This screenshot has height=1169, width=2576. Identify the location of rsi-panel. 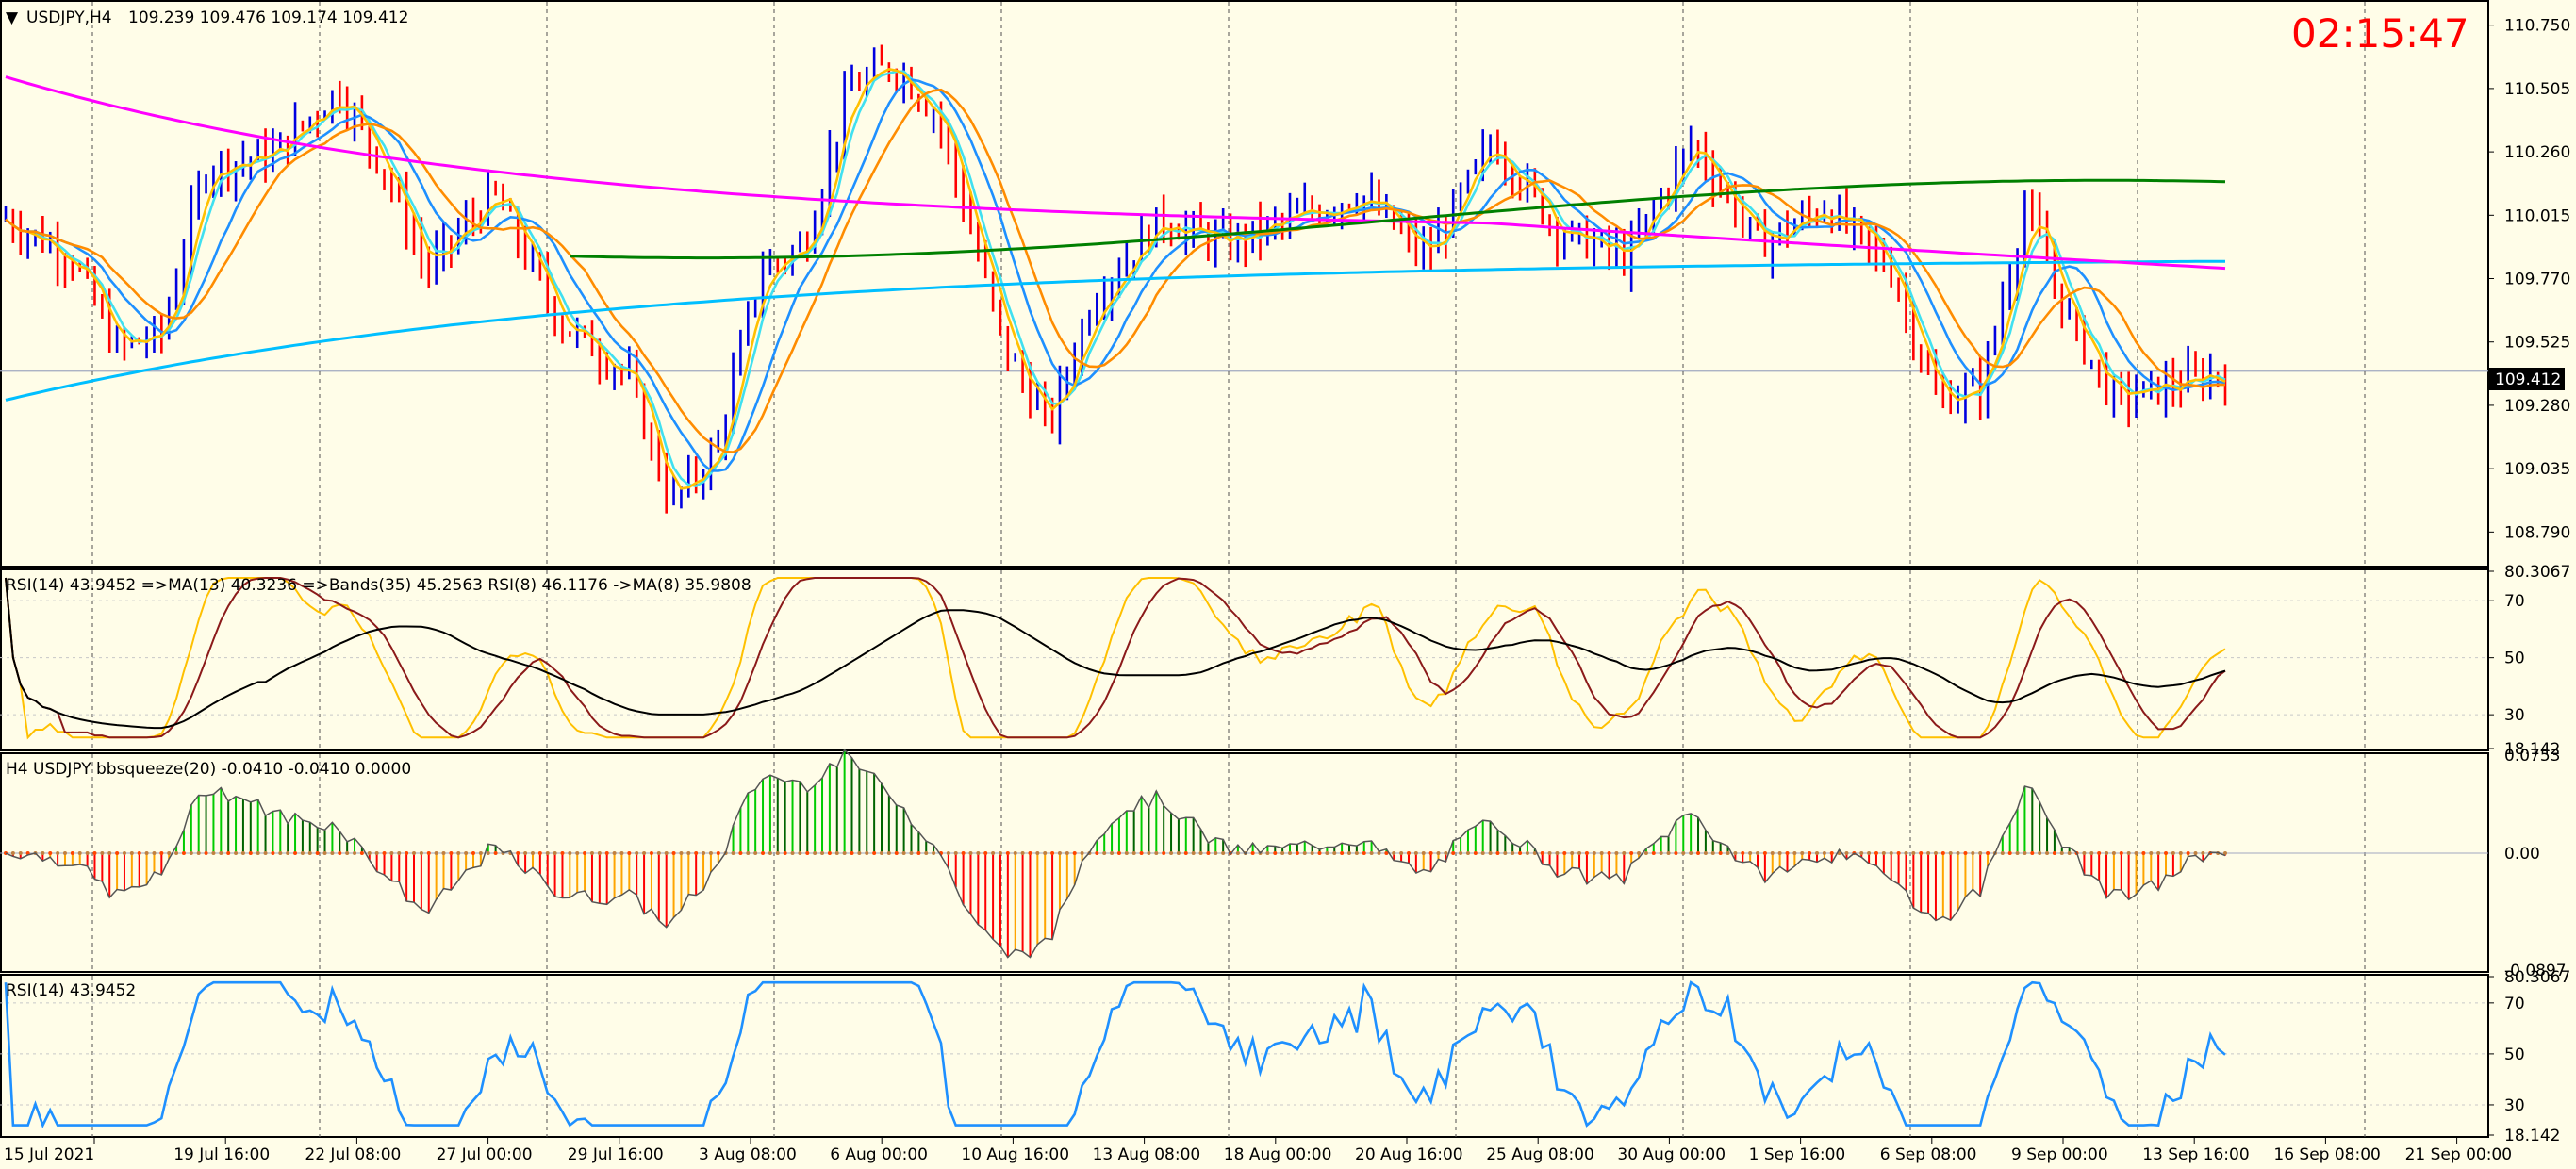
(1244, 1056).